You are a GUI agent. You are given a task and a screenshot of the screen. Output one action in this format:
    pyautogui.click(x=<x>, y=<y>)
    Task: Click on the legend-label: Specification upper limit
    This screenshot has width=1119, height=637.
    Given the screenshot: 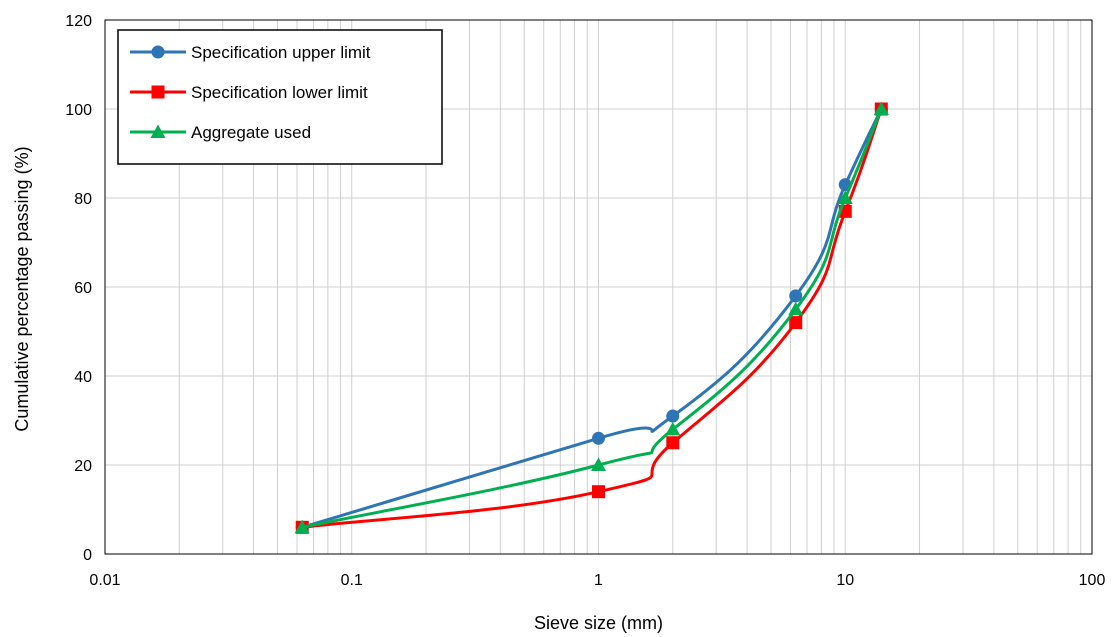 What is the action you would take?
    pyautogui.click(x=281, y=52)
    